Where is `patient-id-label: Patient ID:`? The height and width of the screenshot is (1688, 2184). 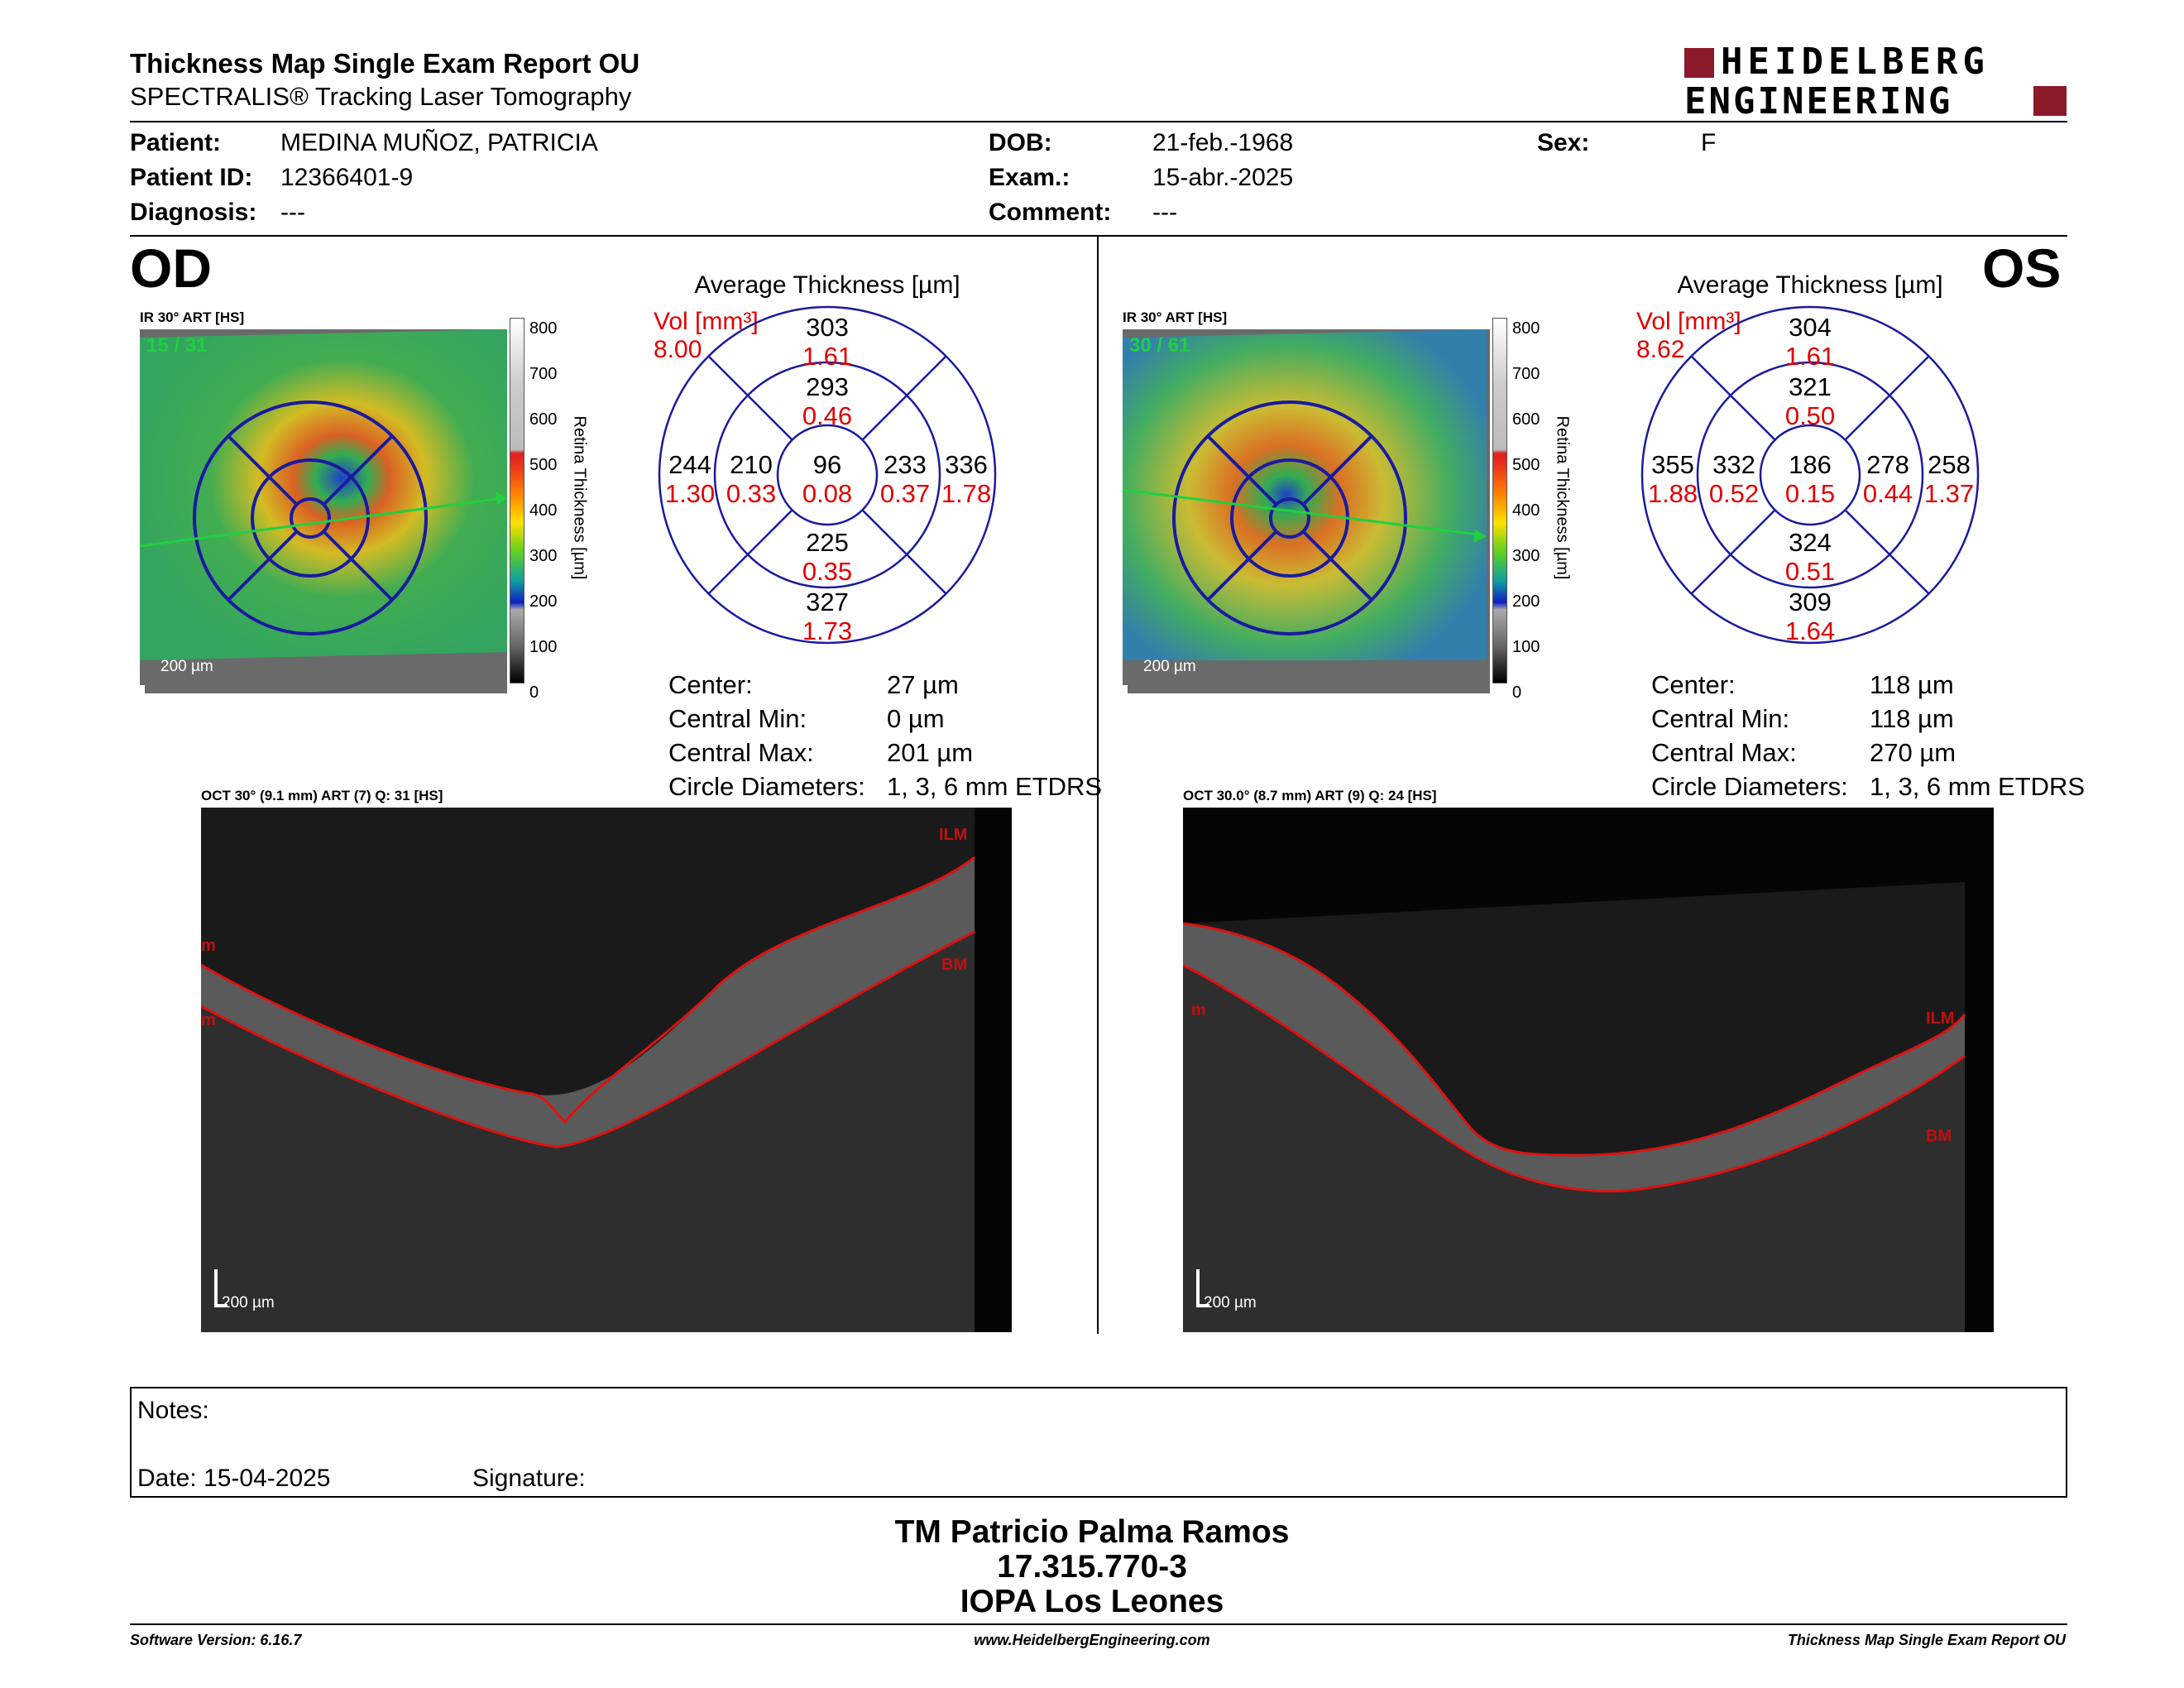 patient-id-label: Patient ID: is located at coordinates (191, 177).